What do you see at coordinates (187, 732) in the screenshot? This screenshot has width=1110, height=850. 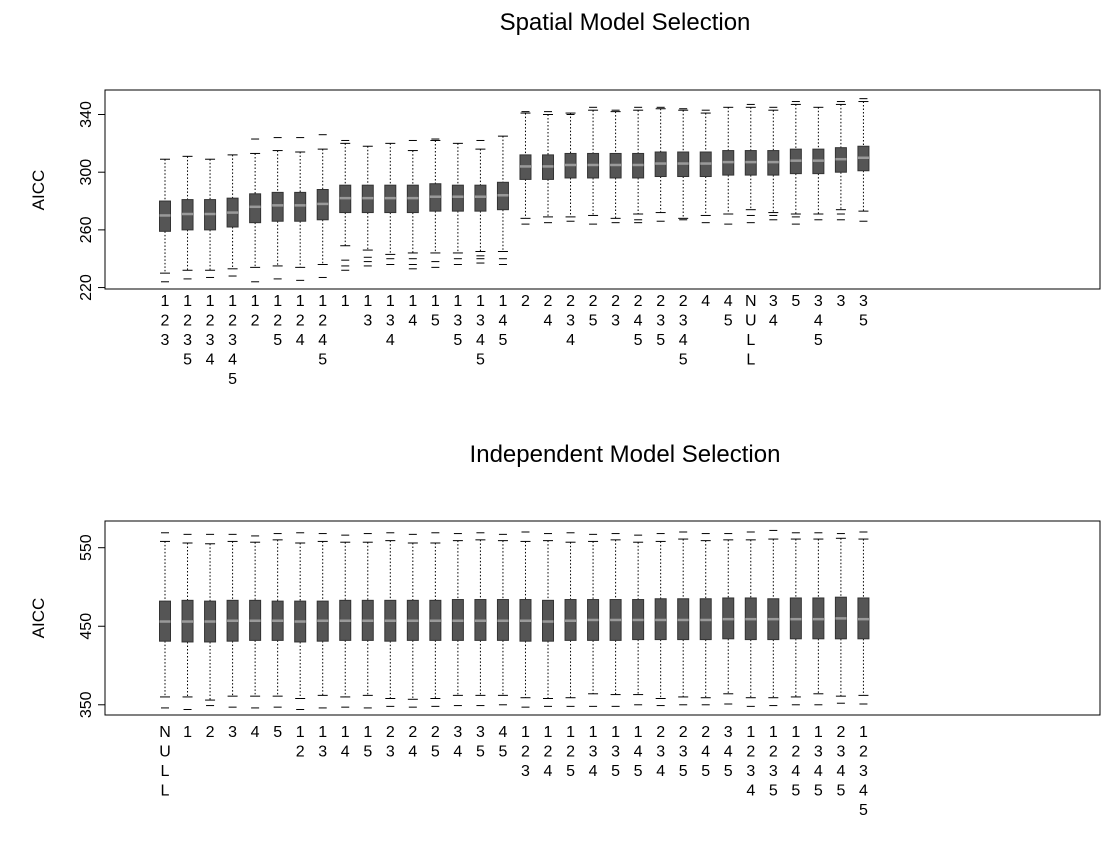 I see `independent-x-tick-label: 1` at bounding box center [187, 732].